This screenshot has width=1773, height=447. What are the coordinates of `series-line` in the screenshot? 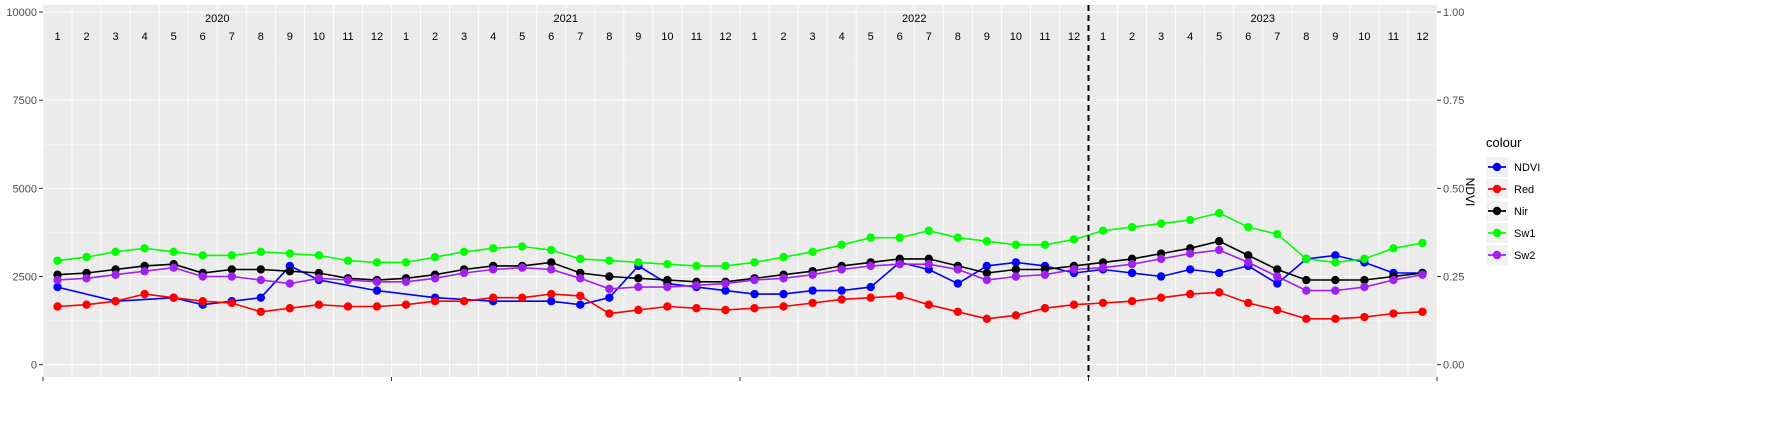 It's located at (740, 270).